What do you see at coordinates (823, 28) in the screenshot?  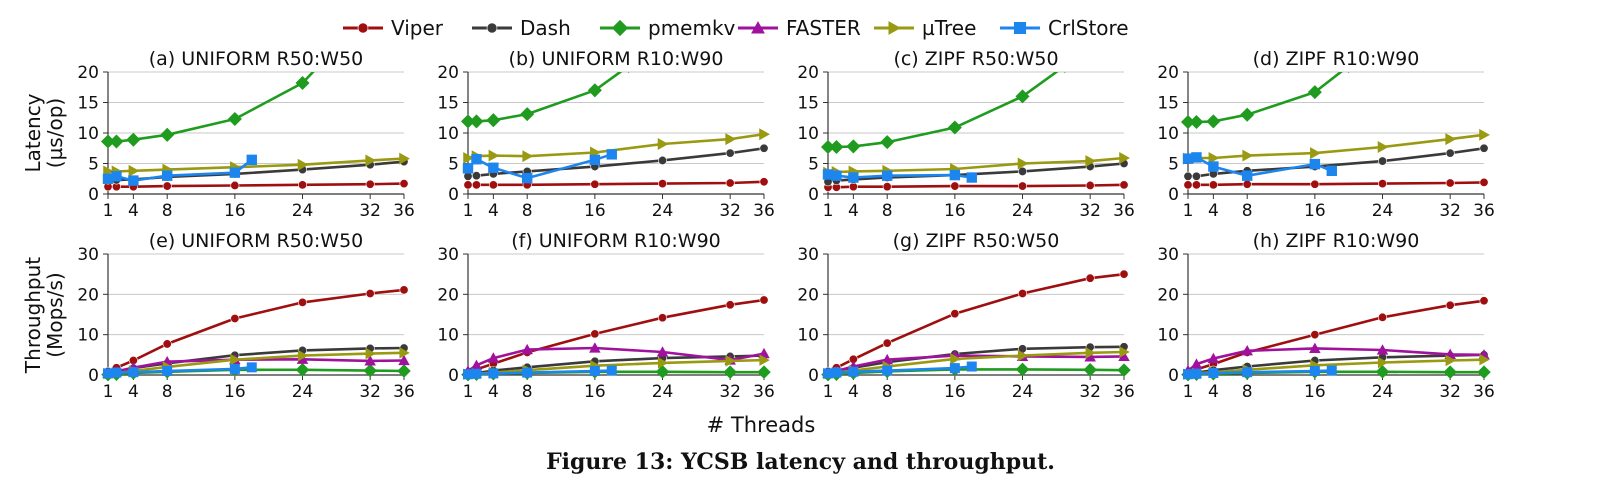 I see `legend-label-faster: FASTER` at bounding box center [823, 28].